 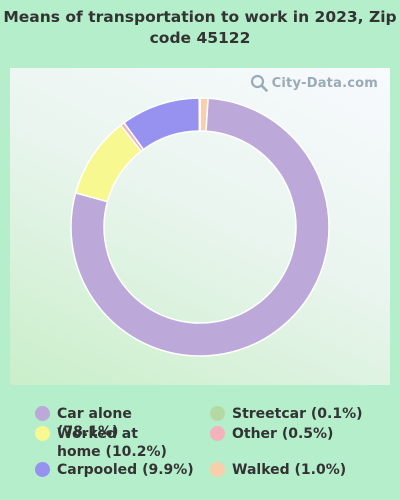 What do you see at coordinates (289, 470) in the screenshot?
I see `legend-label: Walked (1.0%)` at bounding box center [289, 470].